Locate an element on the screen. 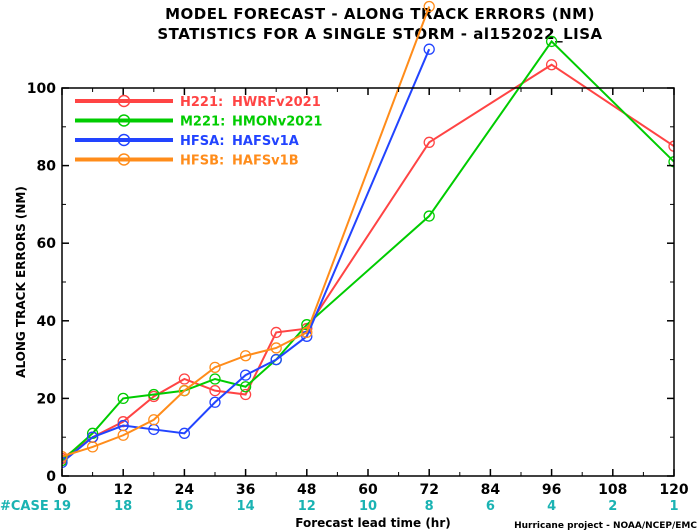 The width and height of the screenshot is (700, 532). legend-label-model: HWRFv2021 is located at coordinates (276, 102).